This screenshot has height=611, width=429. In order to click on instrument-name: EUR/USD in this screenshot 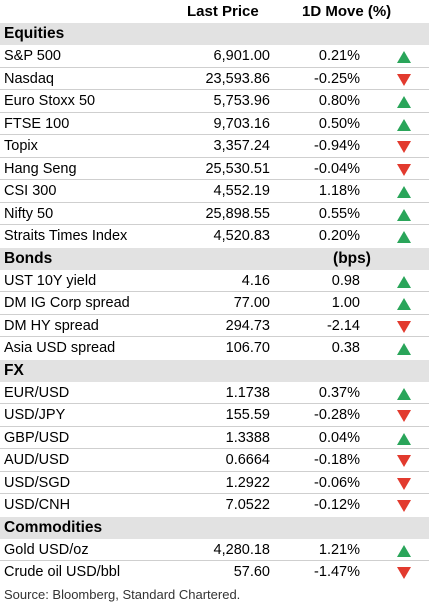, I will do `click(37, 392)`.